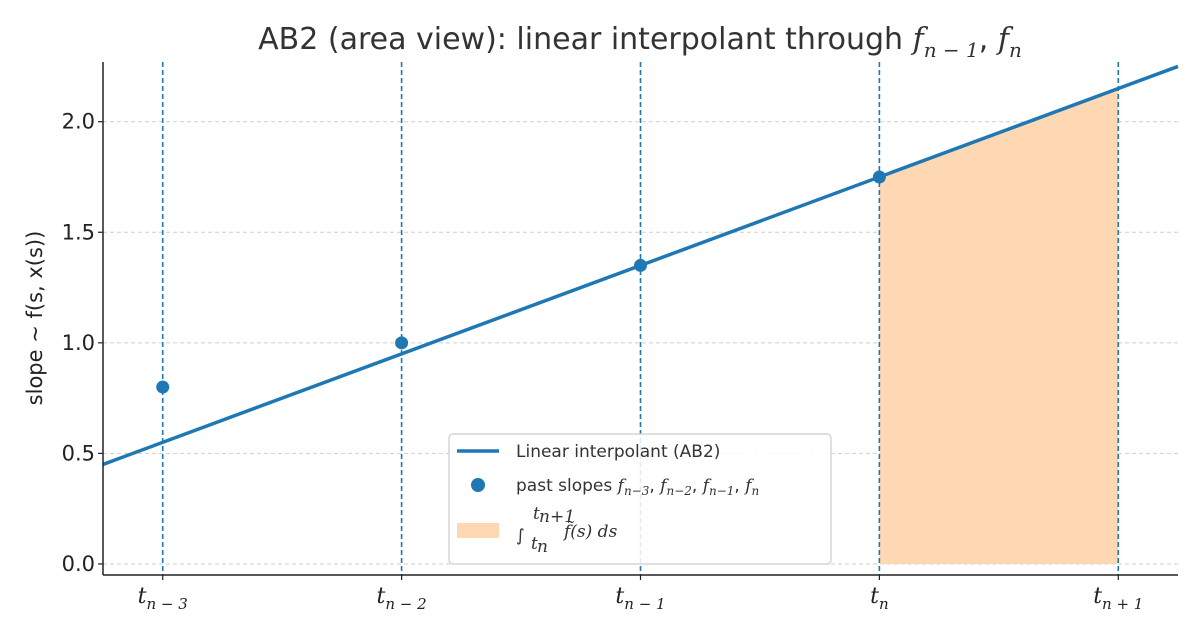  What do you see at coordinates (78, 453) in the screenshot?
I see `y-tick-label: 0.5` at bounding box center [78, 453].